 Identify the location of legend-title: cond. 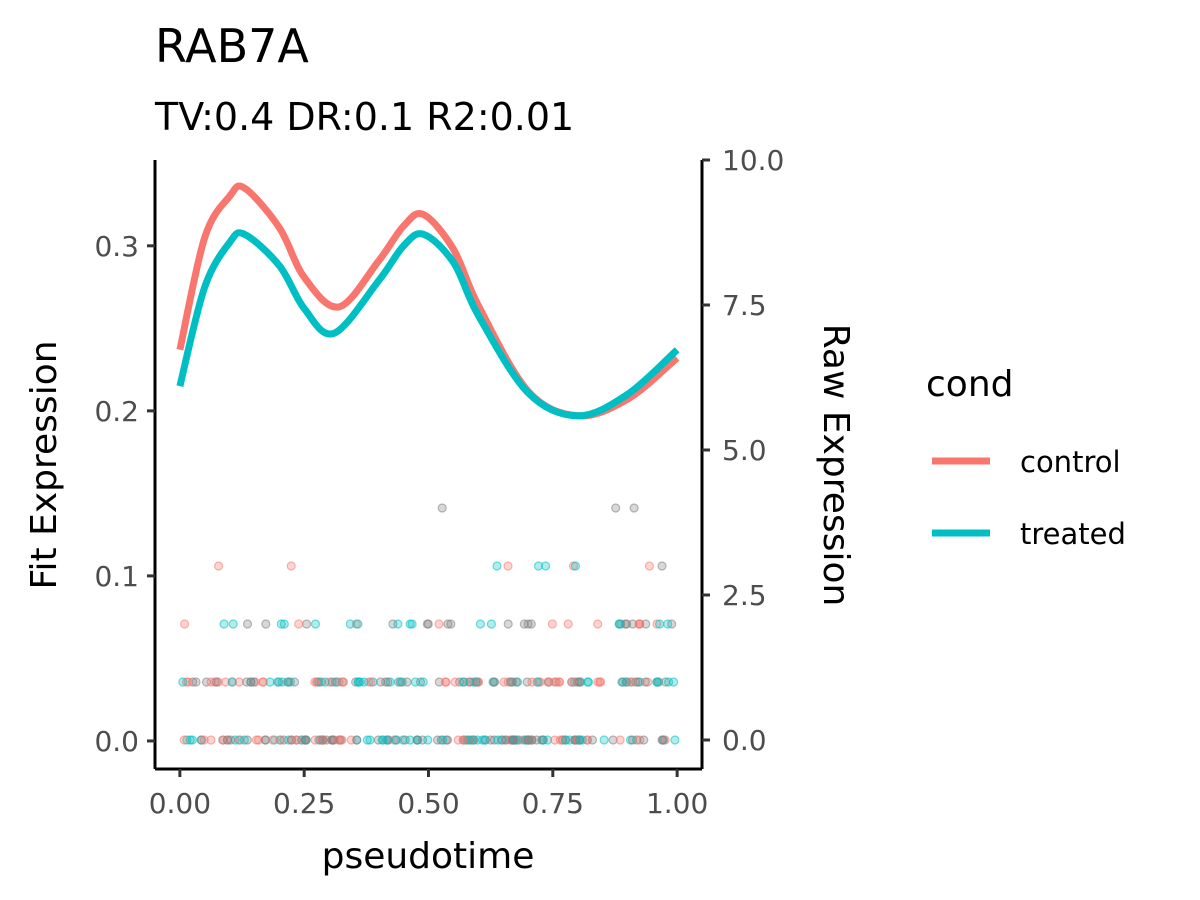
(970, 384).